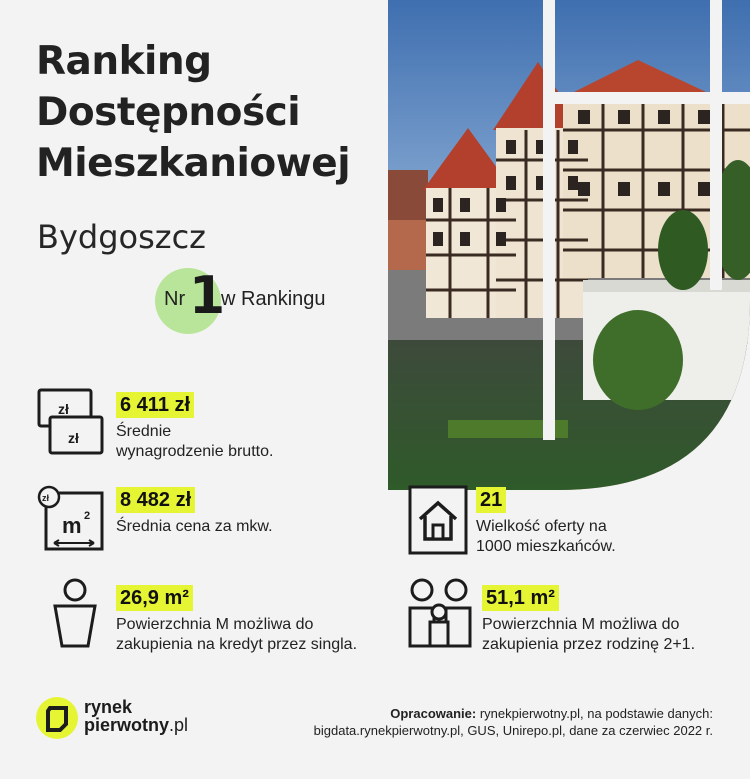 Image resolution: width=750 pixels, height=779 pixels. I want to click on family-value: 51,1 m², so click(520, 598).